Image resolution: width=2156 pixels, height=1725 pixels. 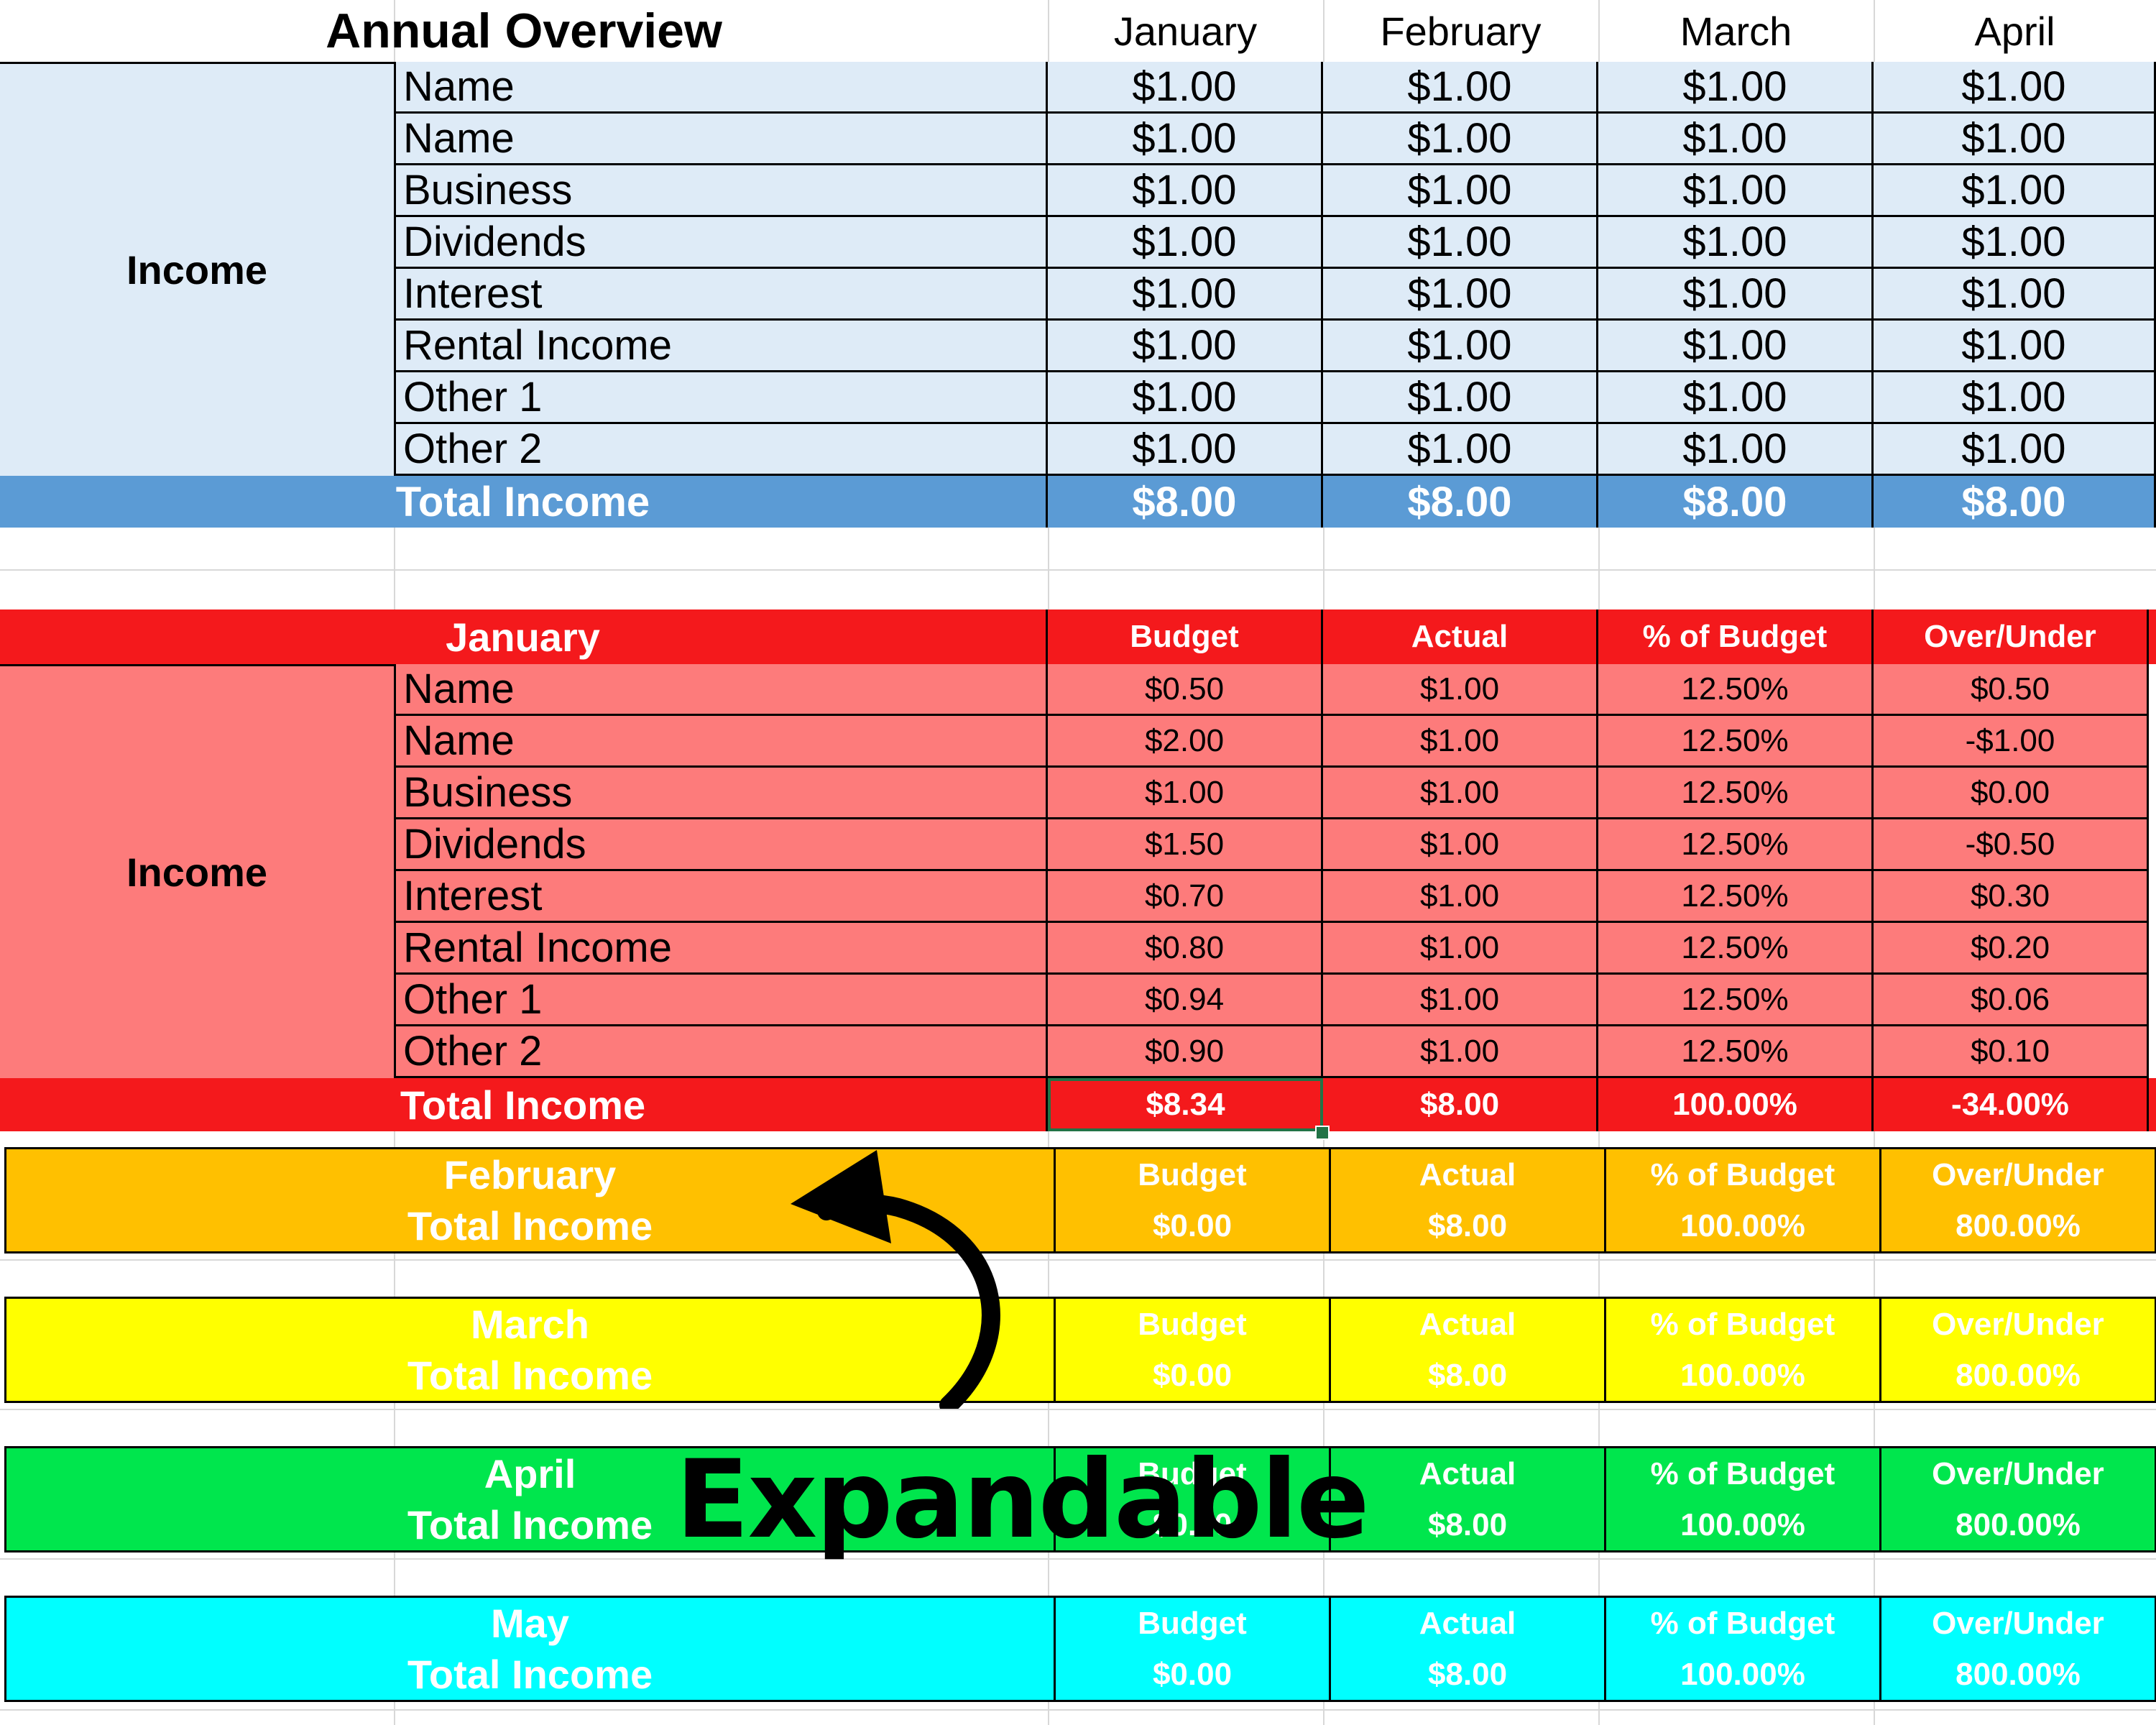 What do you see at coordinates (197, 269) in the screenshot?
I see `annual-income-group-label: Income` at bounding box center [197, 269].